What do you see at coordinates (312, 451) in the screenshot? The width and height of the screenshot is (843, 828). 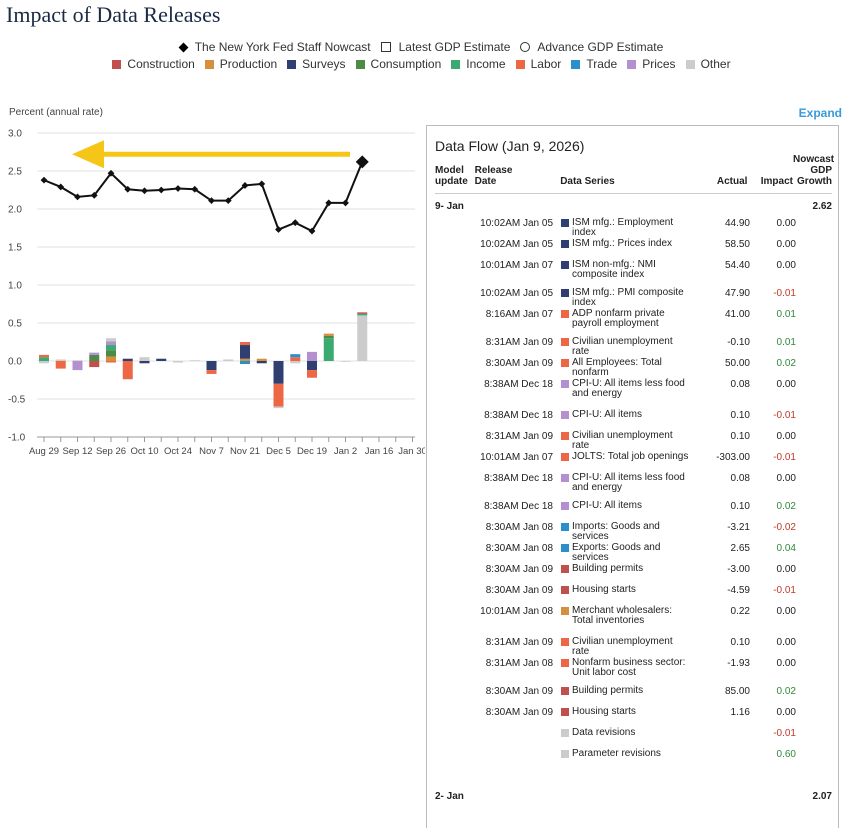 I see `x-tick-label: Dec 19` at bounding box center [312, 451].